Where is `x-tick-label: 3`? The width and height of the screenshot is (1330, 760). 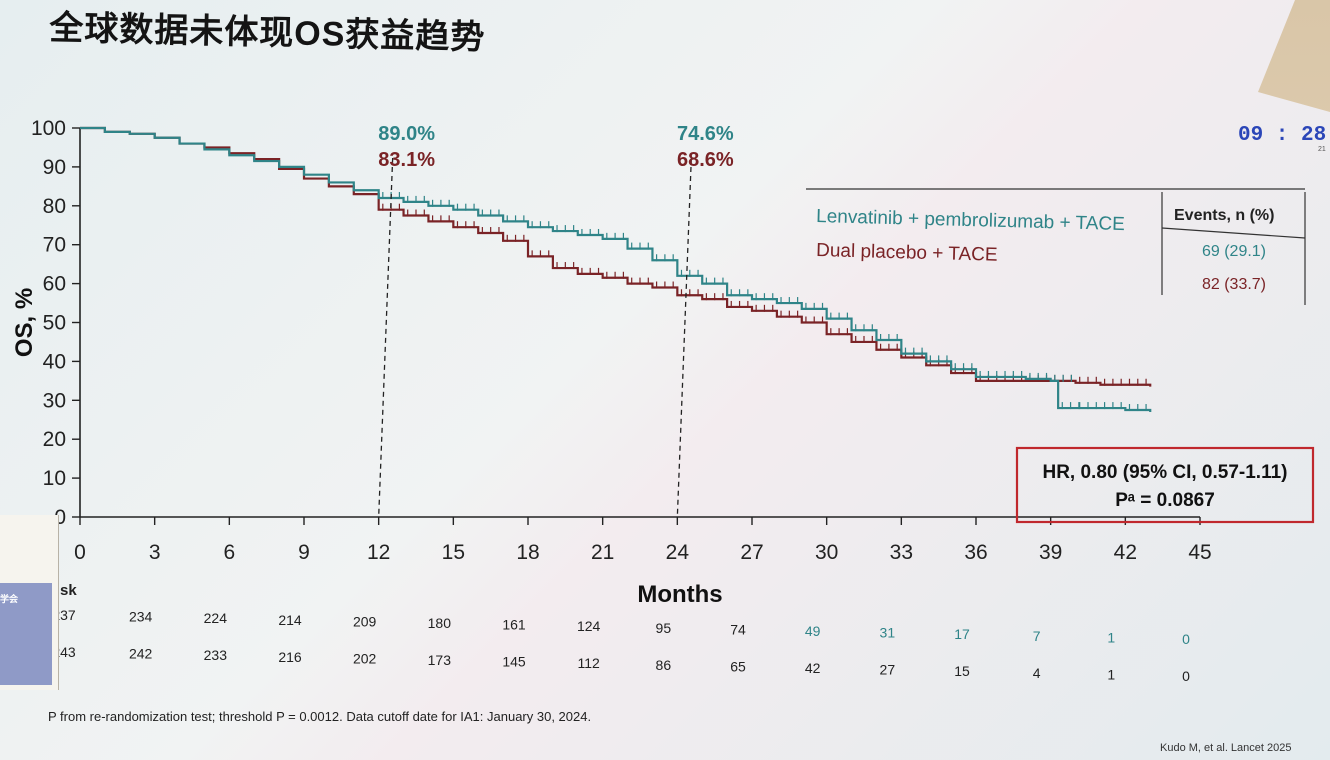
x-tick-label: 3 is located at coordinates (155, 552).